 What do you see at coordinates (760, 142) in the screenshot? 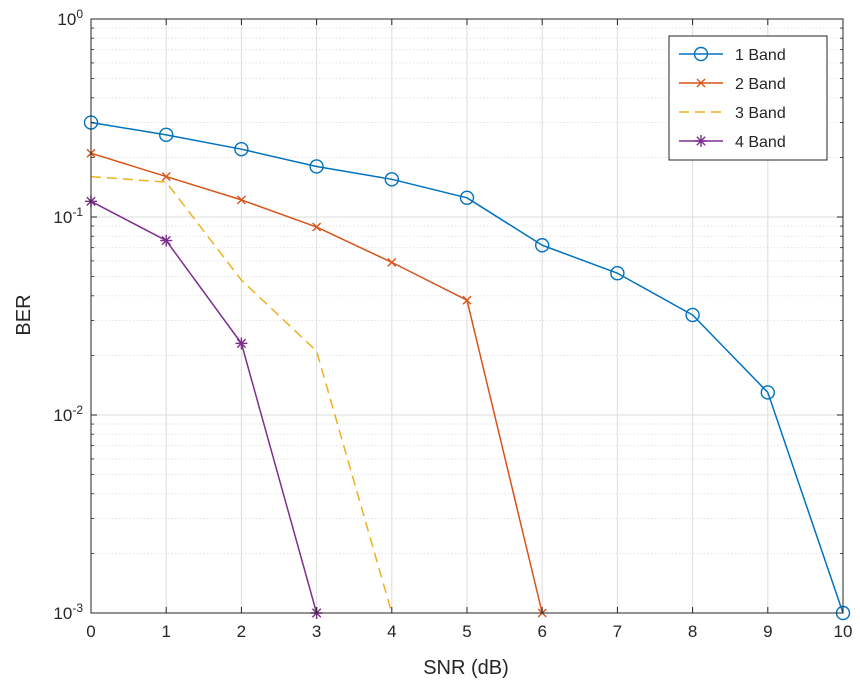
I see `legend-label: 4 Band` at bounding box center [760, 142].